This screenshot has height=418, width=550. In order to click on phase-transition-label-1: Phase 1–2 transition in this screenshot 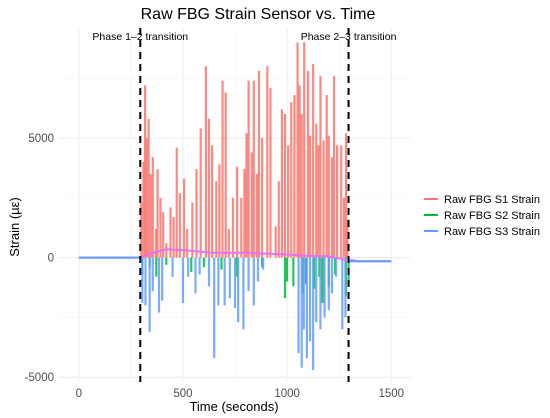, I will do `click(140, 37)`.